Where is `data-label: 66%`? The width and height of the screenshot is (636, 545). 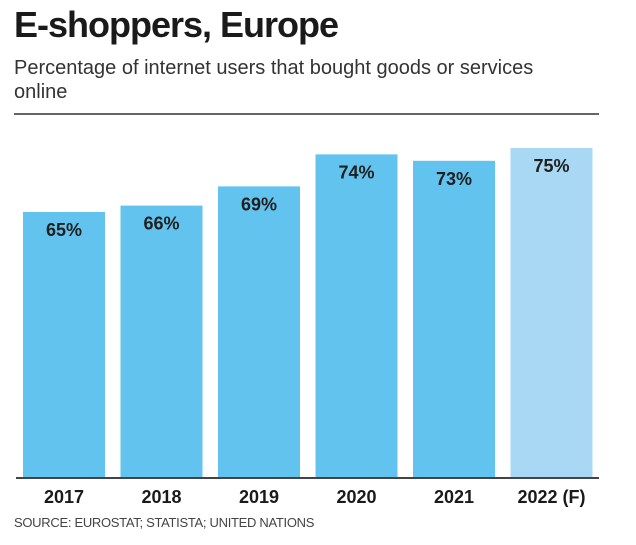
data-label: 66% is located at coordinates (161, 224).